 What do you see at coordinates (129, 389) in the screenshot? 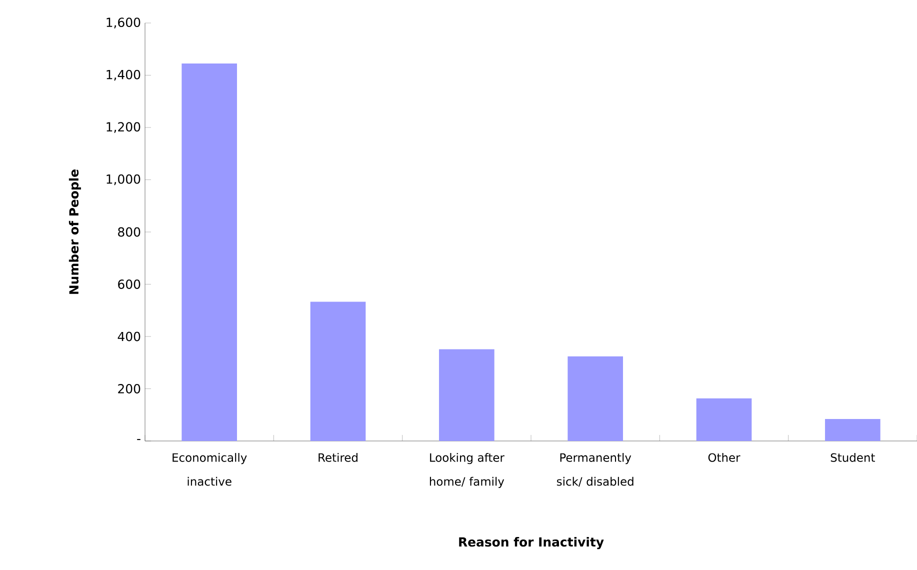
I see `y-tick-label: 200` at bounding box center [129, 389].